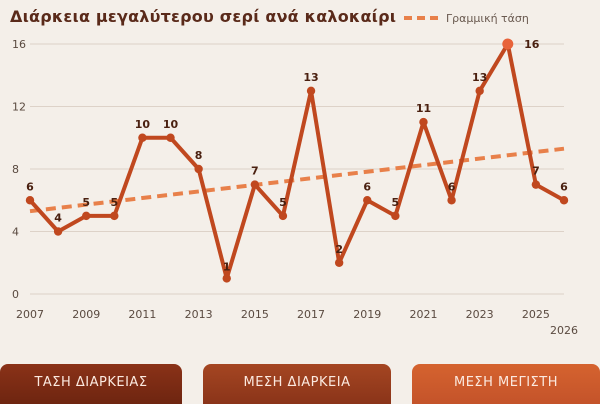 This screenshot has height=404, width=600. Describe the element at coordinates (142, 314) in the screenshot. I see `x-tick-label: 2011` at that location.